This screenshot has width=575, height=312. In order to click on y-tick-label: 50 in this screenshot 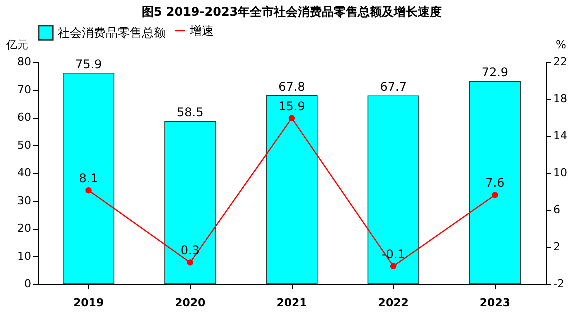, I will do `click(25, 145)`.